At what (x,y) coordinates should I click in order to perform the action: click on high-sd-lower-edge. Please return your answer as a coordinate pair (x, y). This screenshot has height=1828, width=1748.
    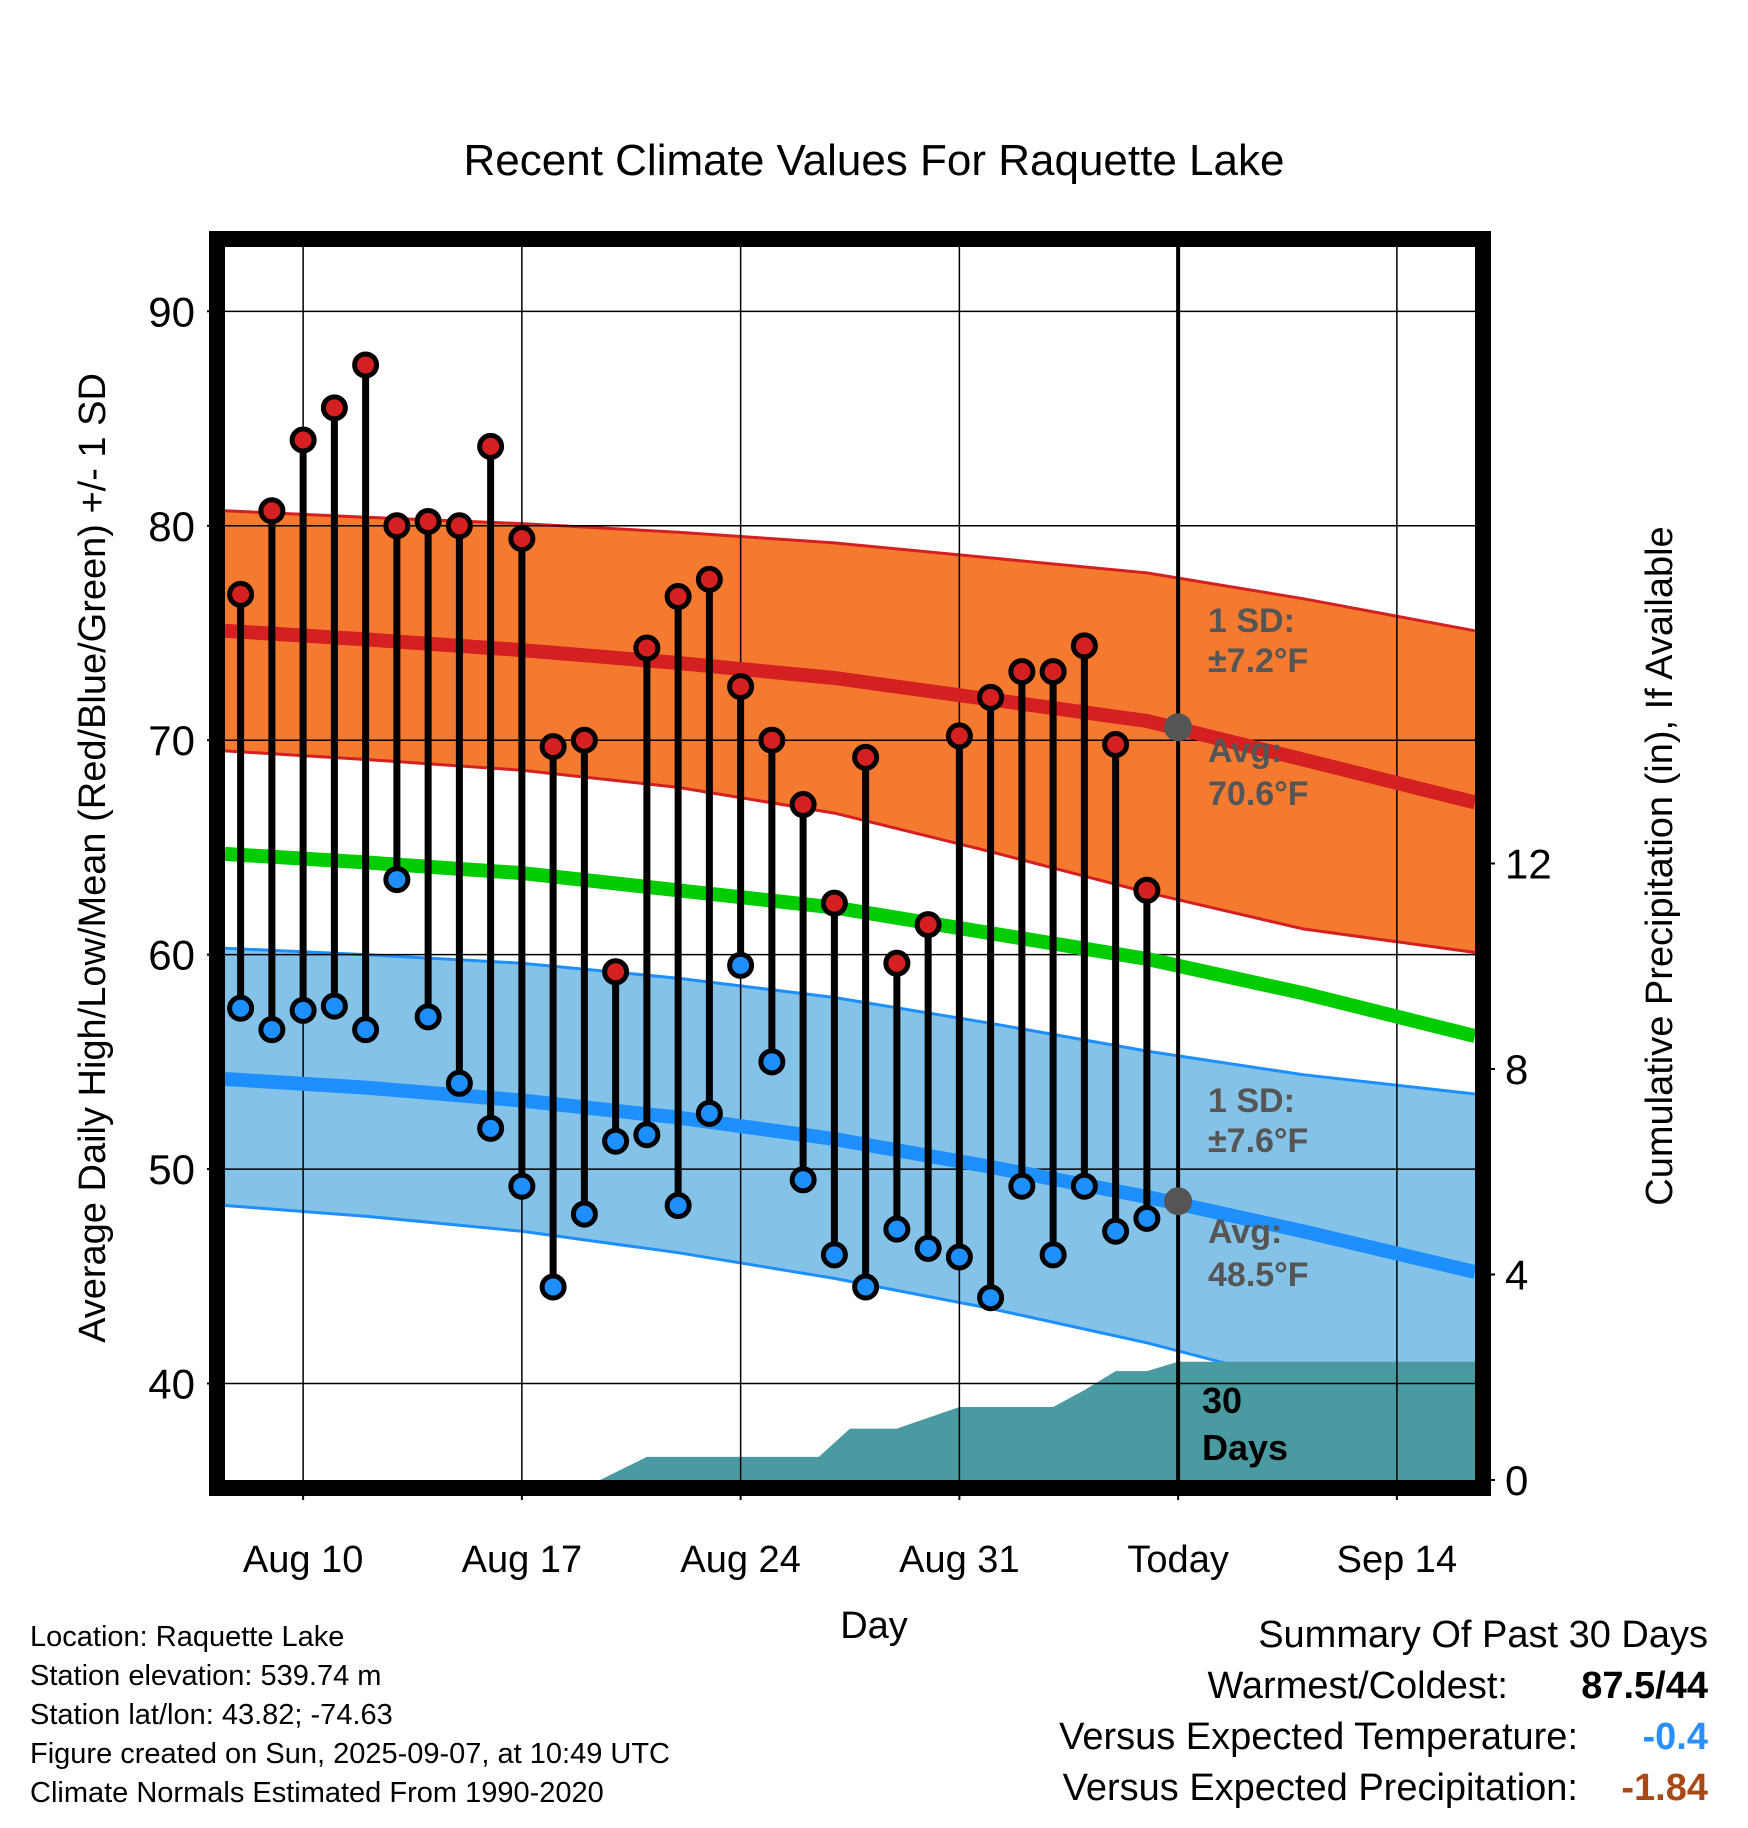
    Looking at the image, I should click on (850, 851).